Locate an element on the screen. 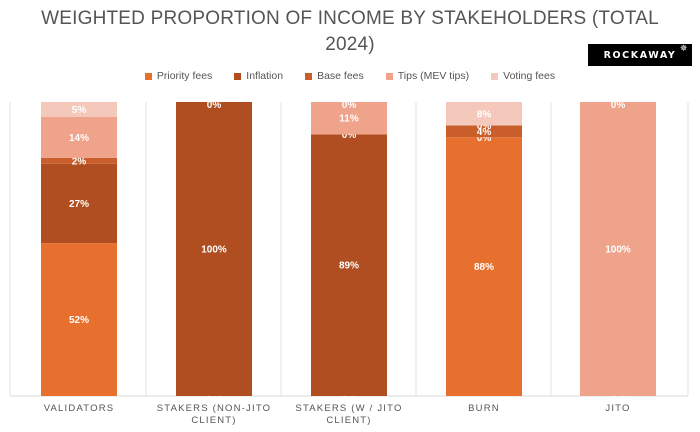  data-label-0-2: 2% is located at coordinates (79, 161).